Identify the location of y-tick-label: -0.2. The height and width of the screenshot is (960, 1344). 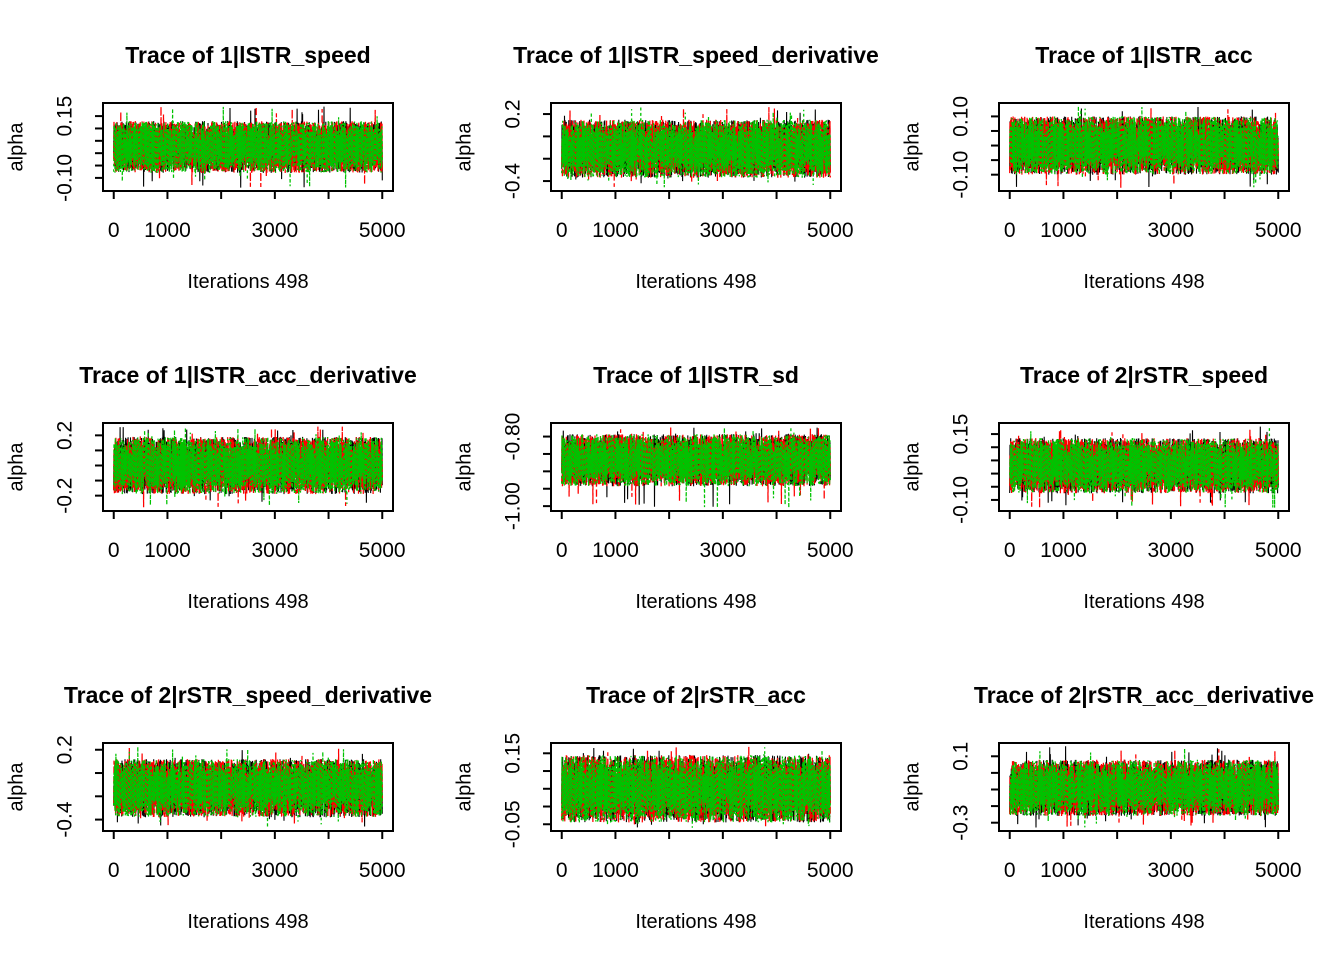
(65, 496).